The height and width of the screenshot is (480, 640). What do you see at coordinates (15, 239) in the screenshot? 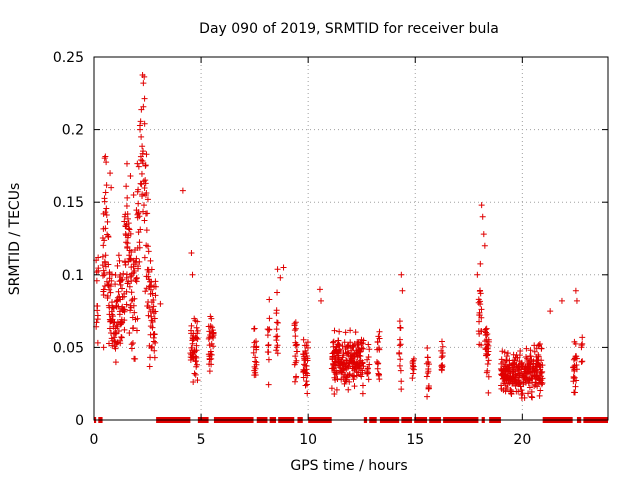
I see `y-axis-label: SRMTID / TECUs` at bounding box center [15, 239].